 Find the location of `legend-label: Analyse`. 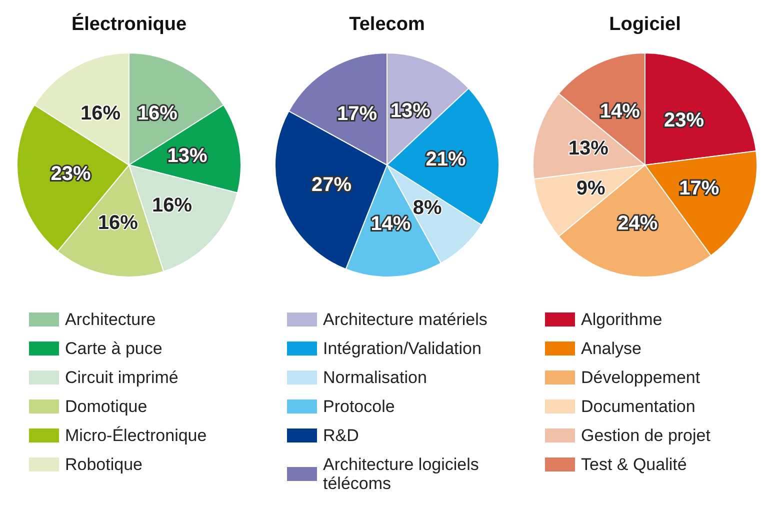

legend-label: Analyse is located at coordinates (611, 348).